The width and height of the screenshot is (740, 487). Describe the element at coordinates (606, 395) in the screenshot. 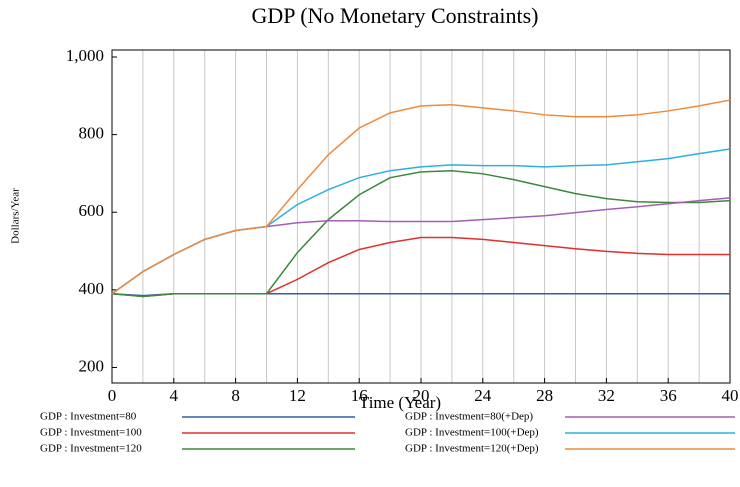

I see `x-tick-label: 32` at that location.